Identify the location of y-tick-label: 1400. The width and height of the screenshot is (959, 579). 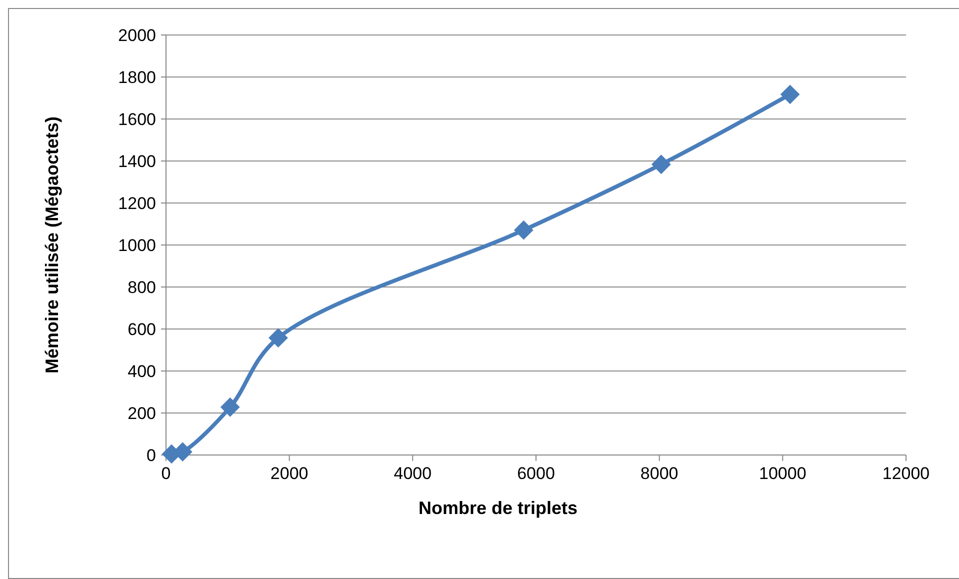
(137, 161).